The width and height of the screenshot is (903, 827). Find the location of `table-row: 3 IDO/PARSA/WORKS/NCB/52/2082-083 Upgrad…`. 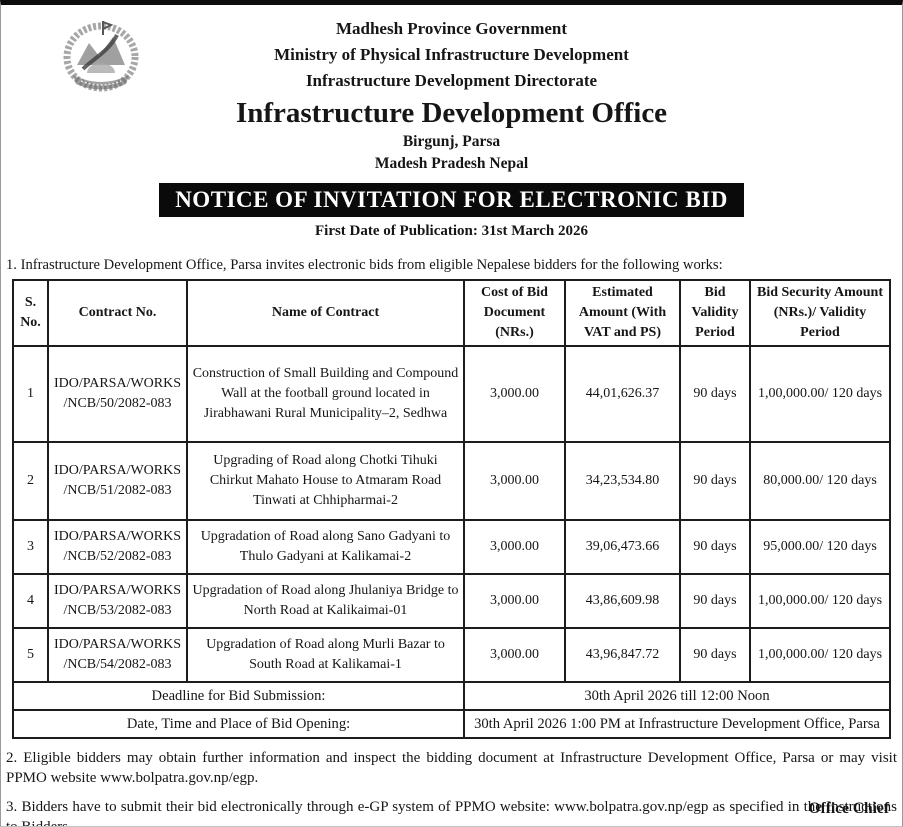

table-row: 3 IDO/PARSA/WORKS/NCB/52/2082-083 Upgrad… is located at coordinates (451, 547).